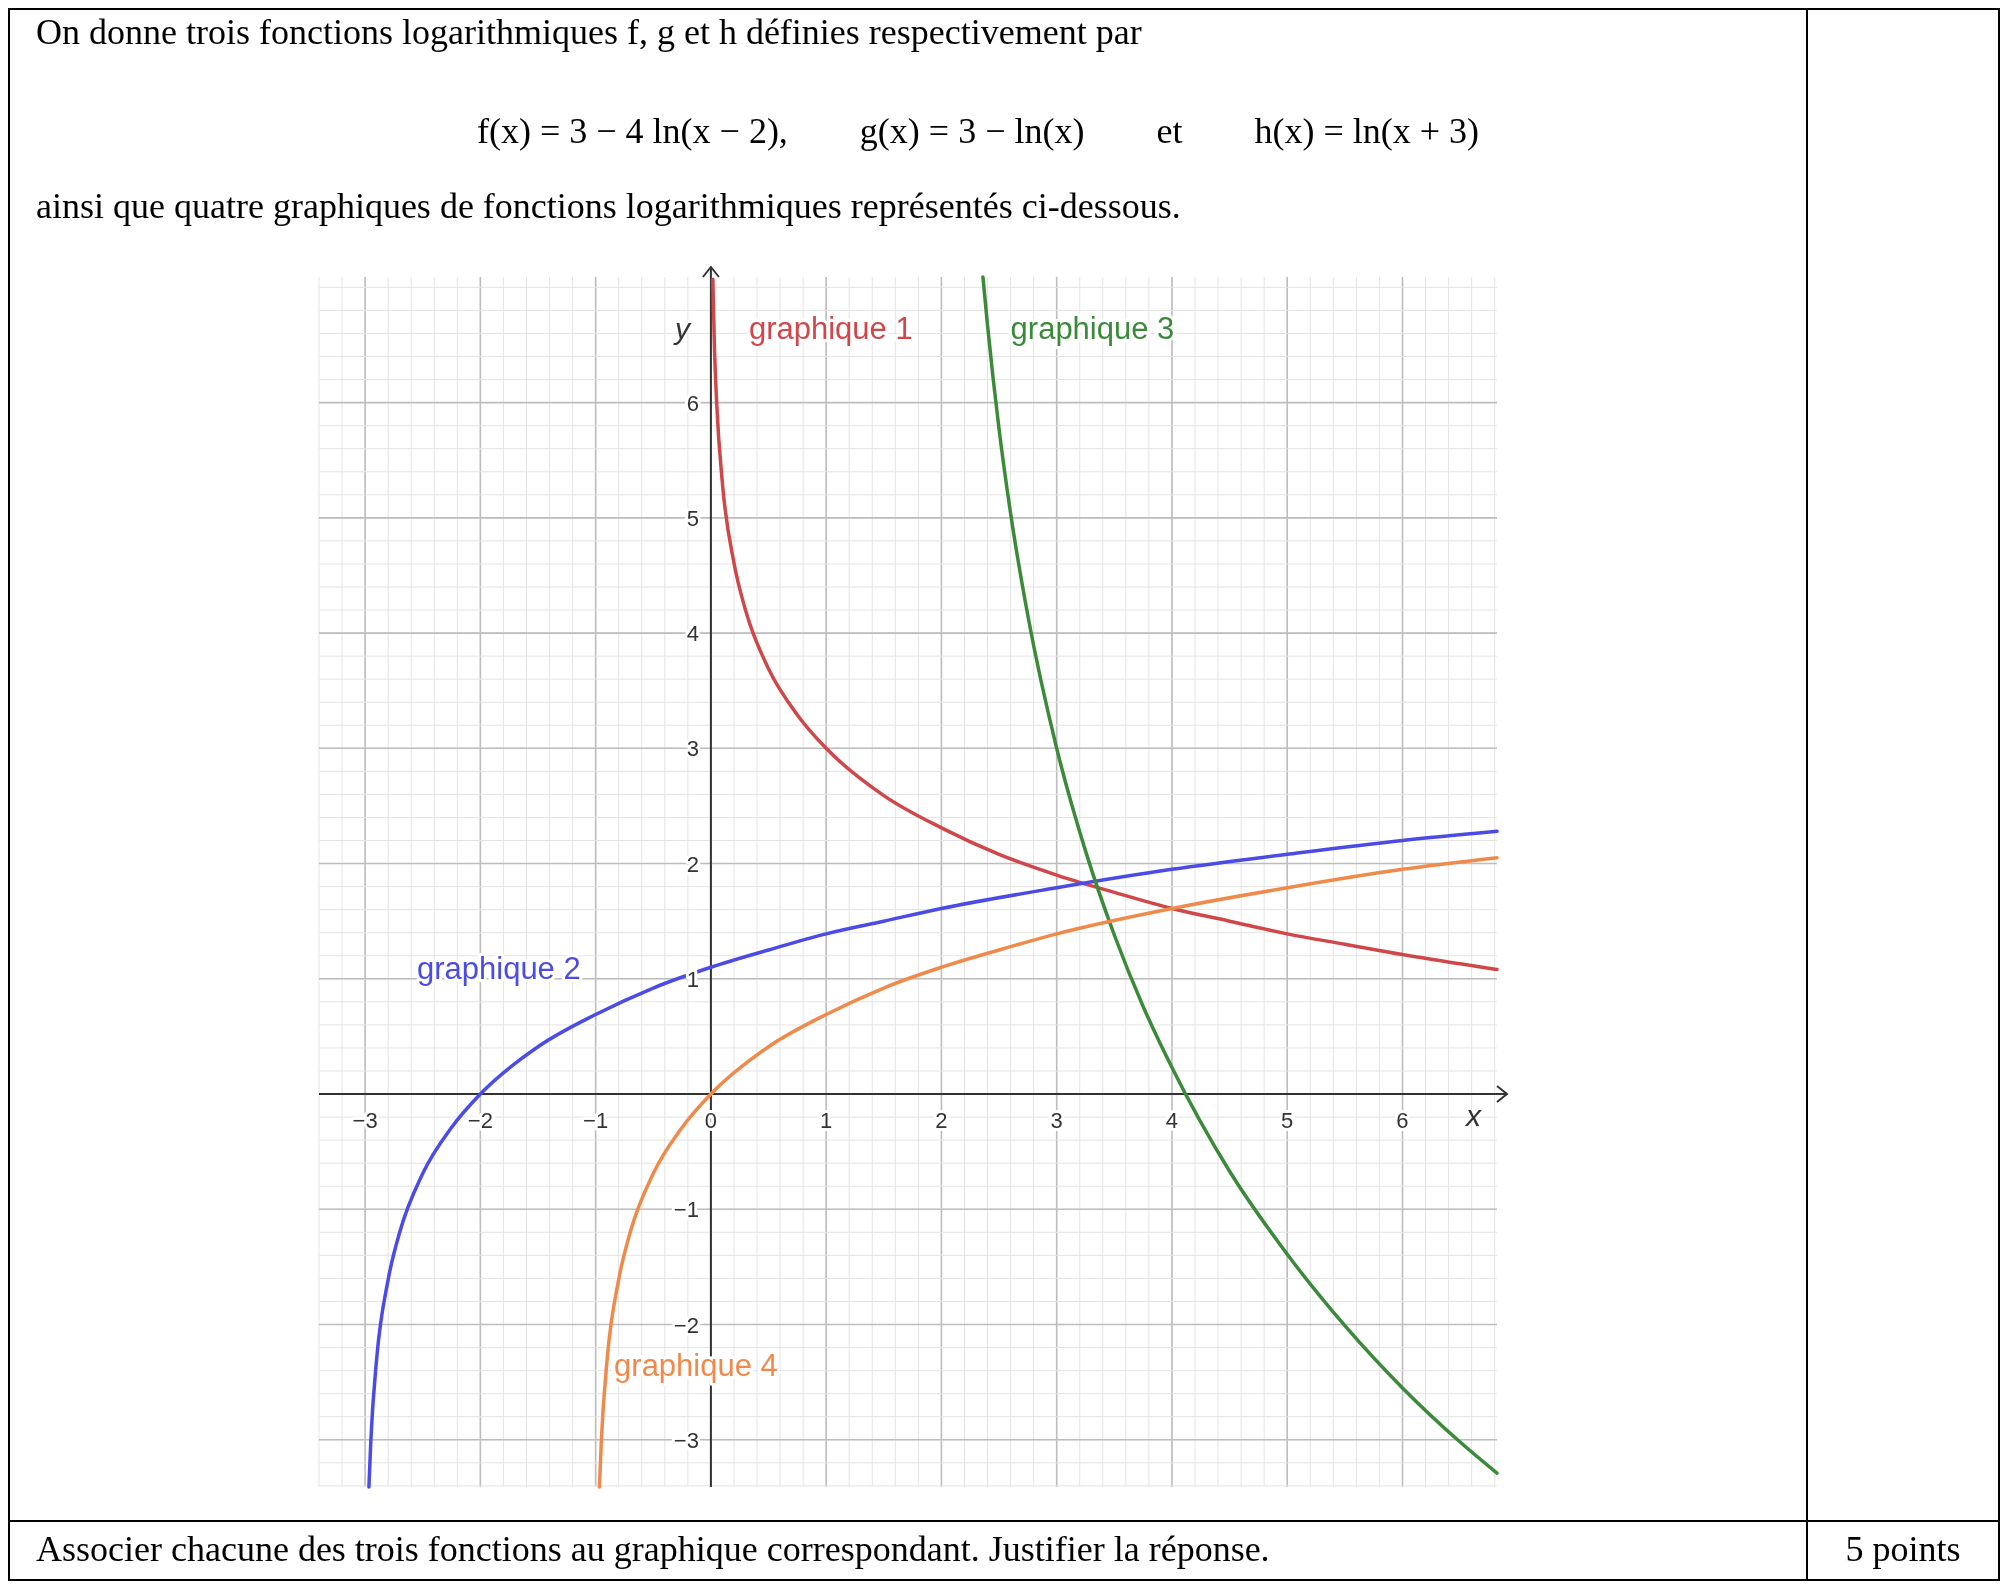 This screenshot has height=1589, width=2008. What do you see at coordinates (365, 1121) in the screenshot?
I see `x-tick-label: −3` at bounding box center [365, 1121].